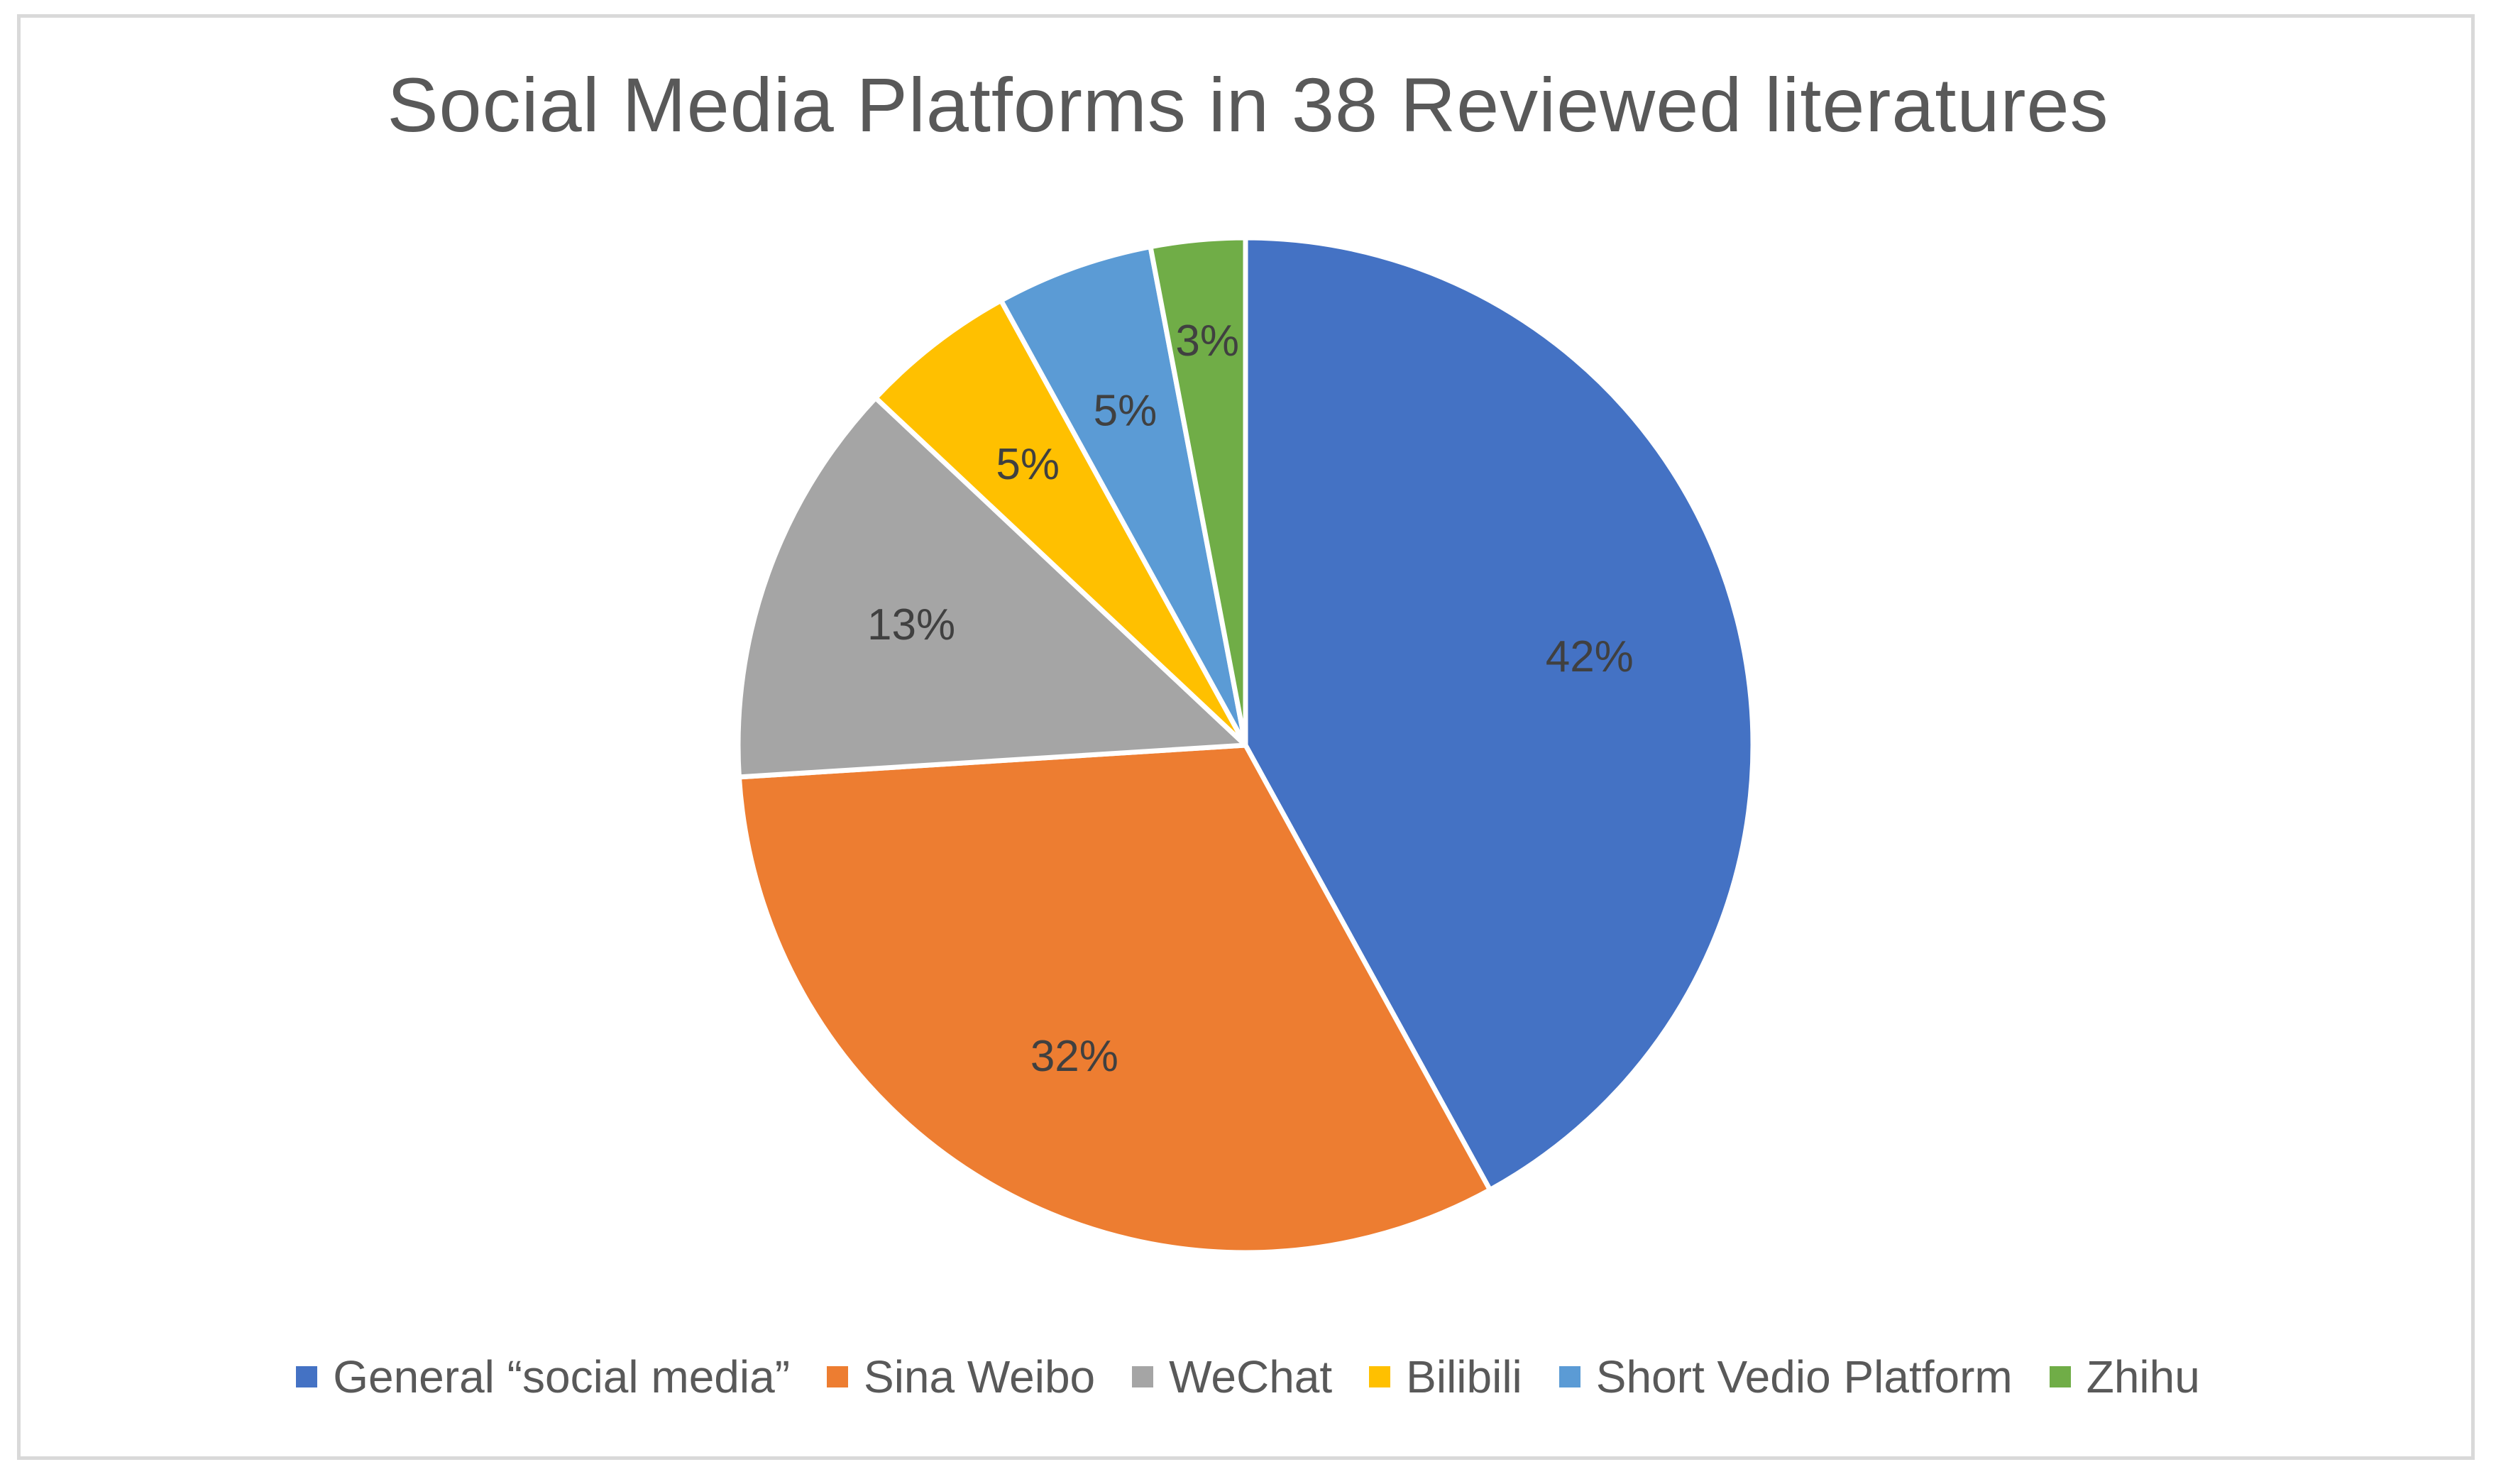 Image resolution: width=2496 pixels, height=1484 pixels. I want to click on data-label-bilibili: 5%, so click(1028, 465).